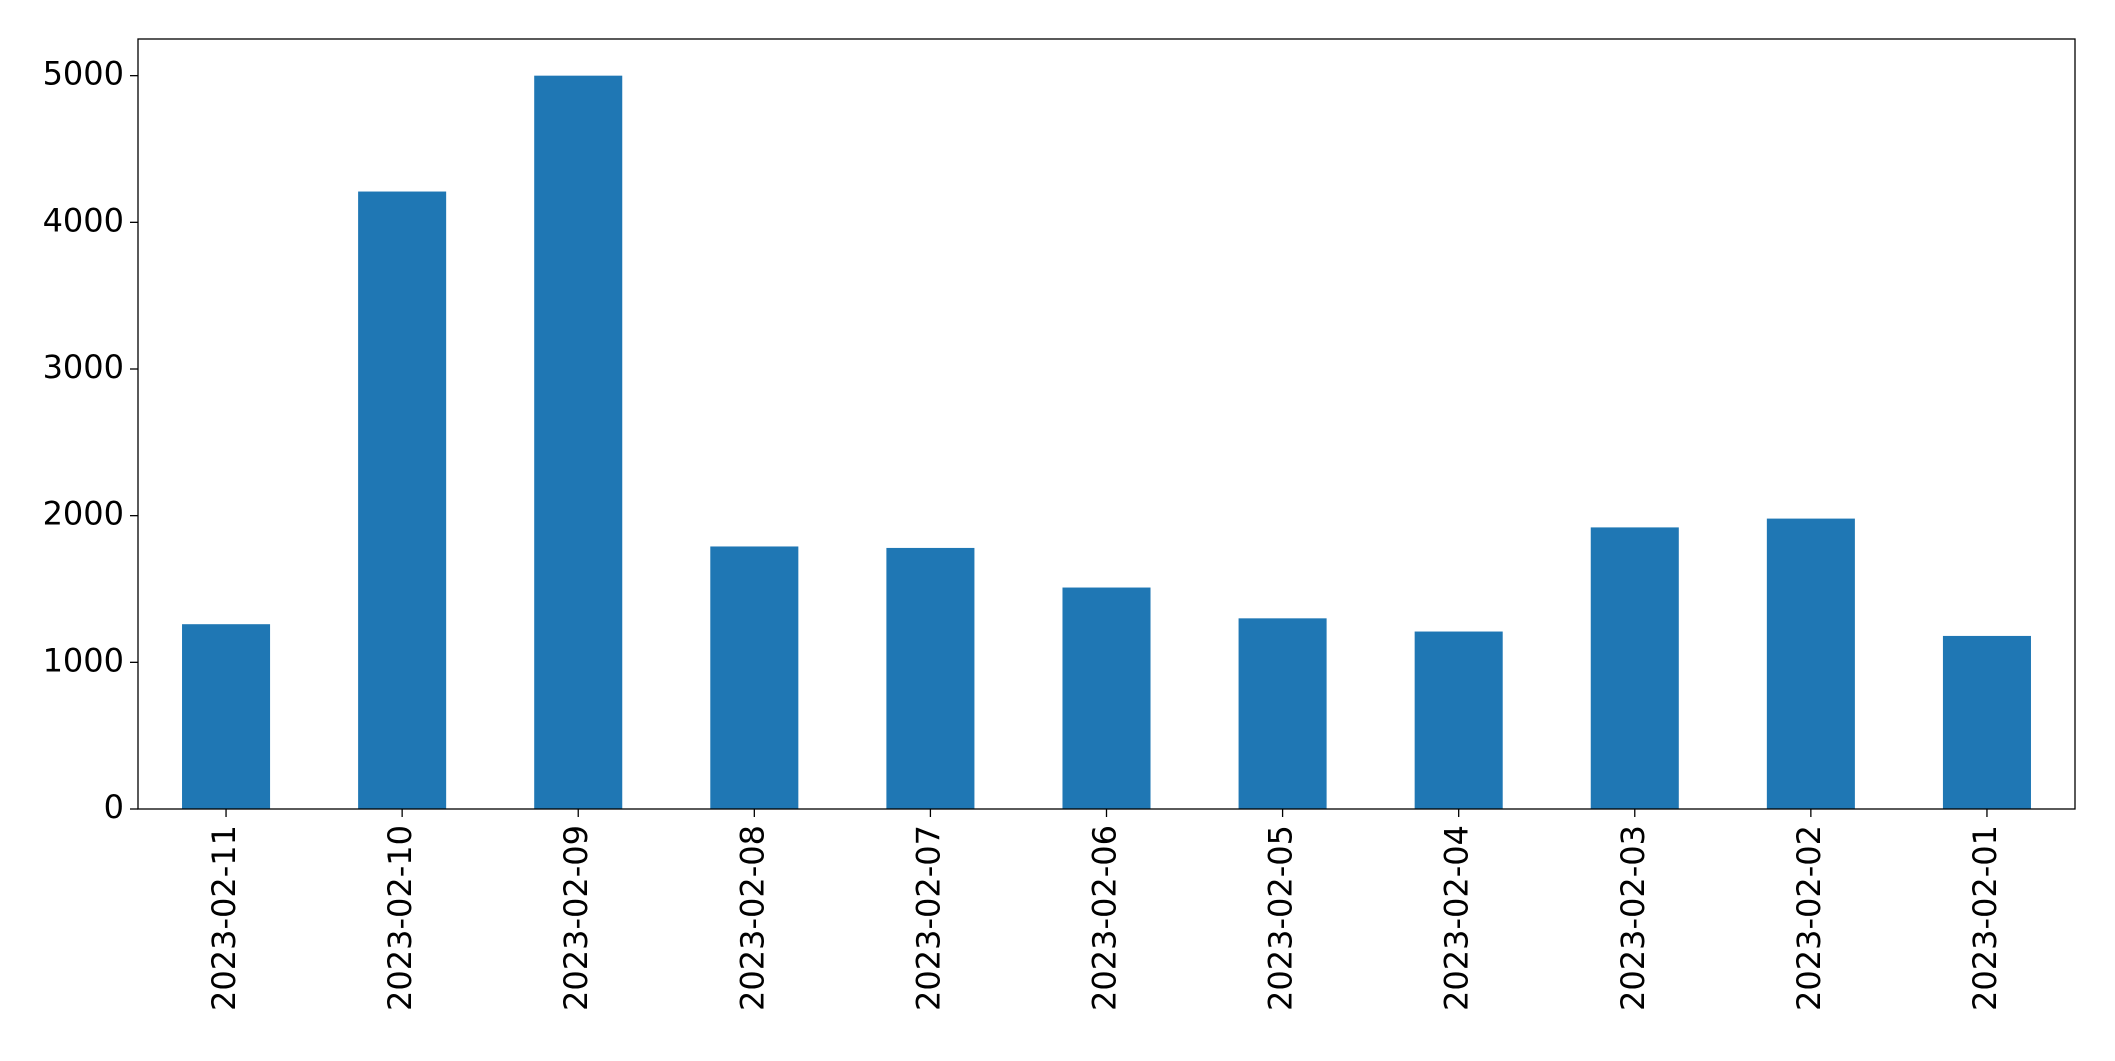  I want to click on x-tick-label: 2023-02-11, so click(224, 918).